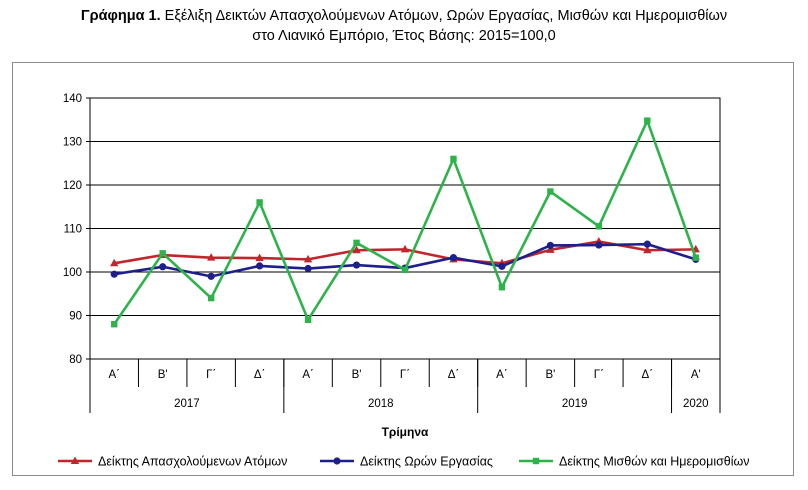 The image size is (808, 490). Describe the element at coordinates (187, 404) in the screenshot. I see `year-label: 2017` at that location.